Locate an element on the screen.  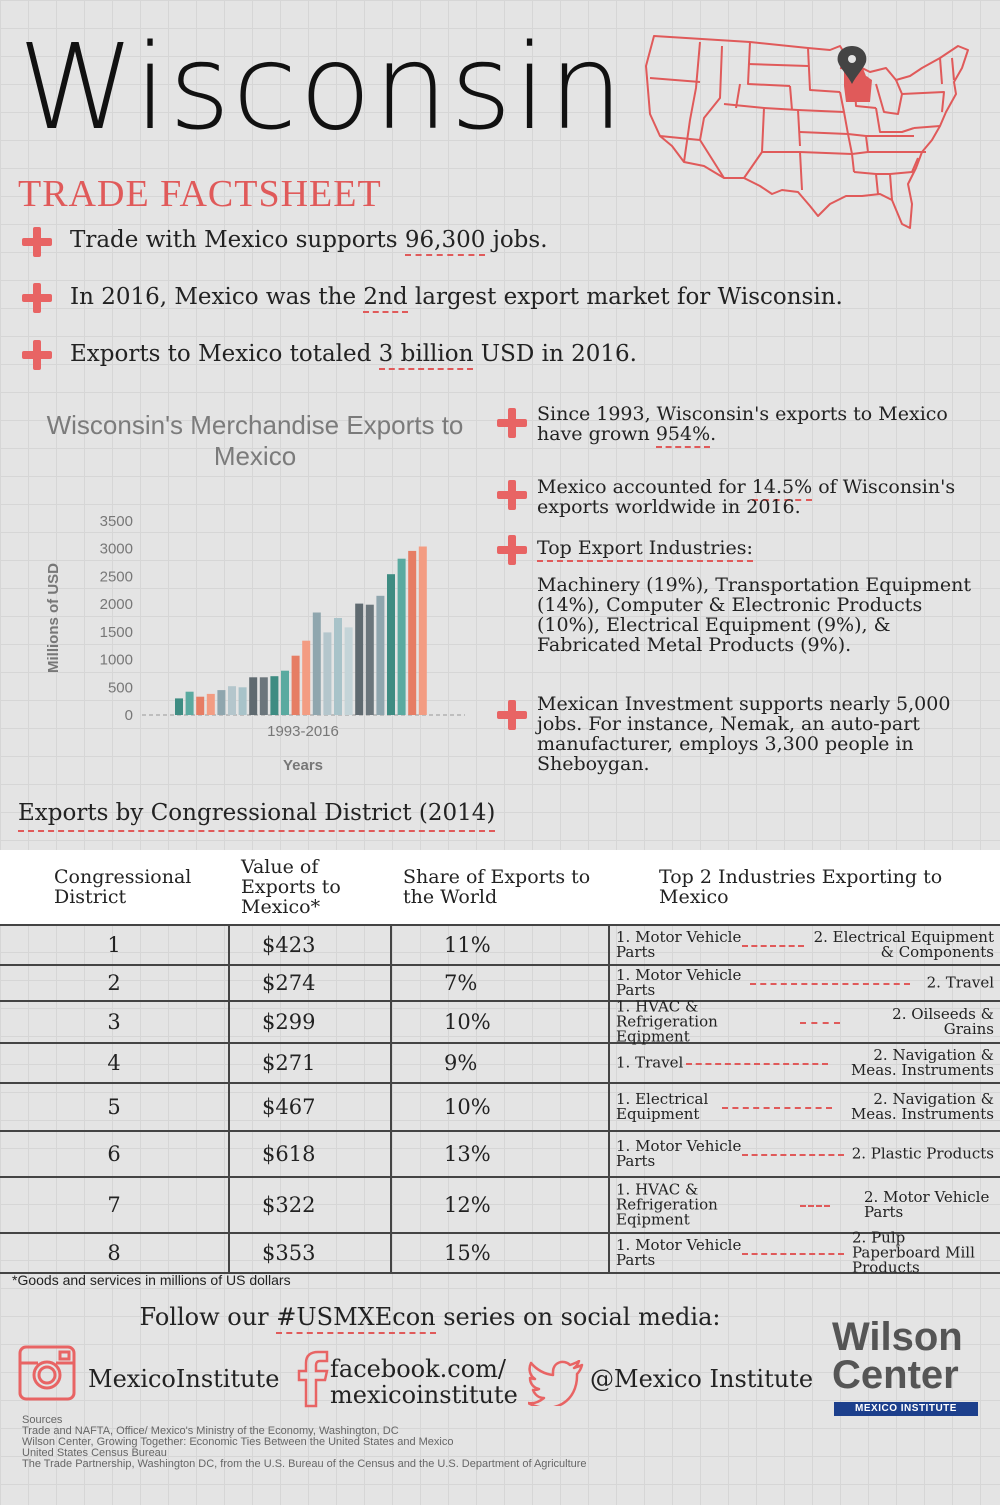
industry-2: 2. Plastic Products is located at coordinates (922, 1153).